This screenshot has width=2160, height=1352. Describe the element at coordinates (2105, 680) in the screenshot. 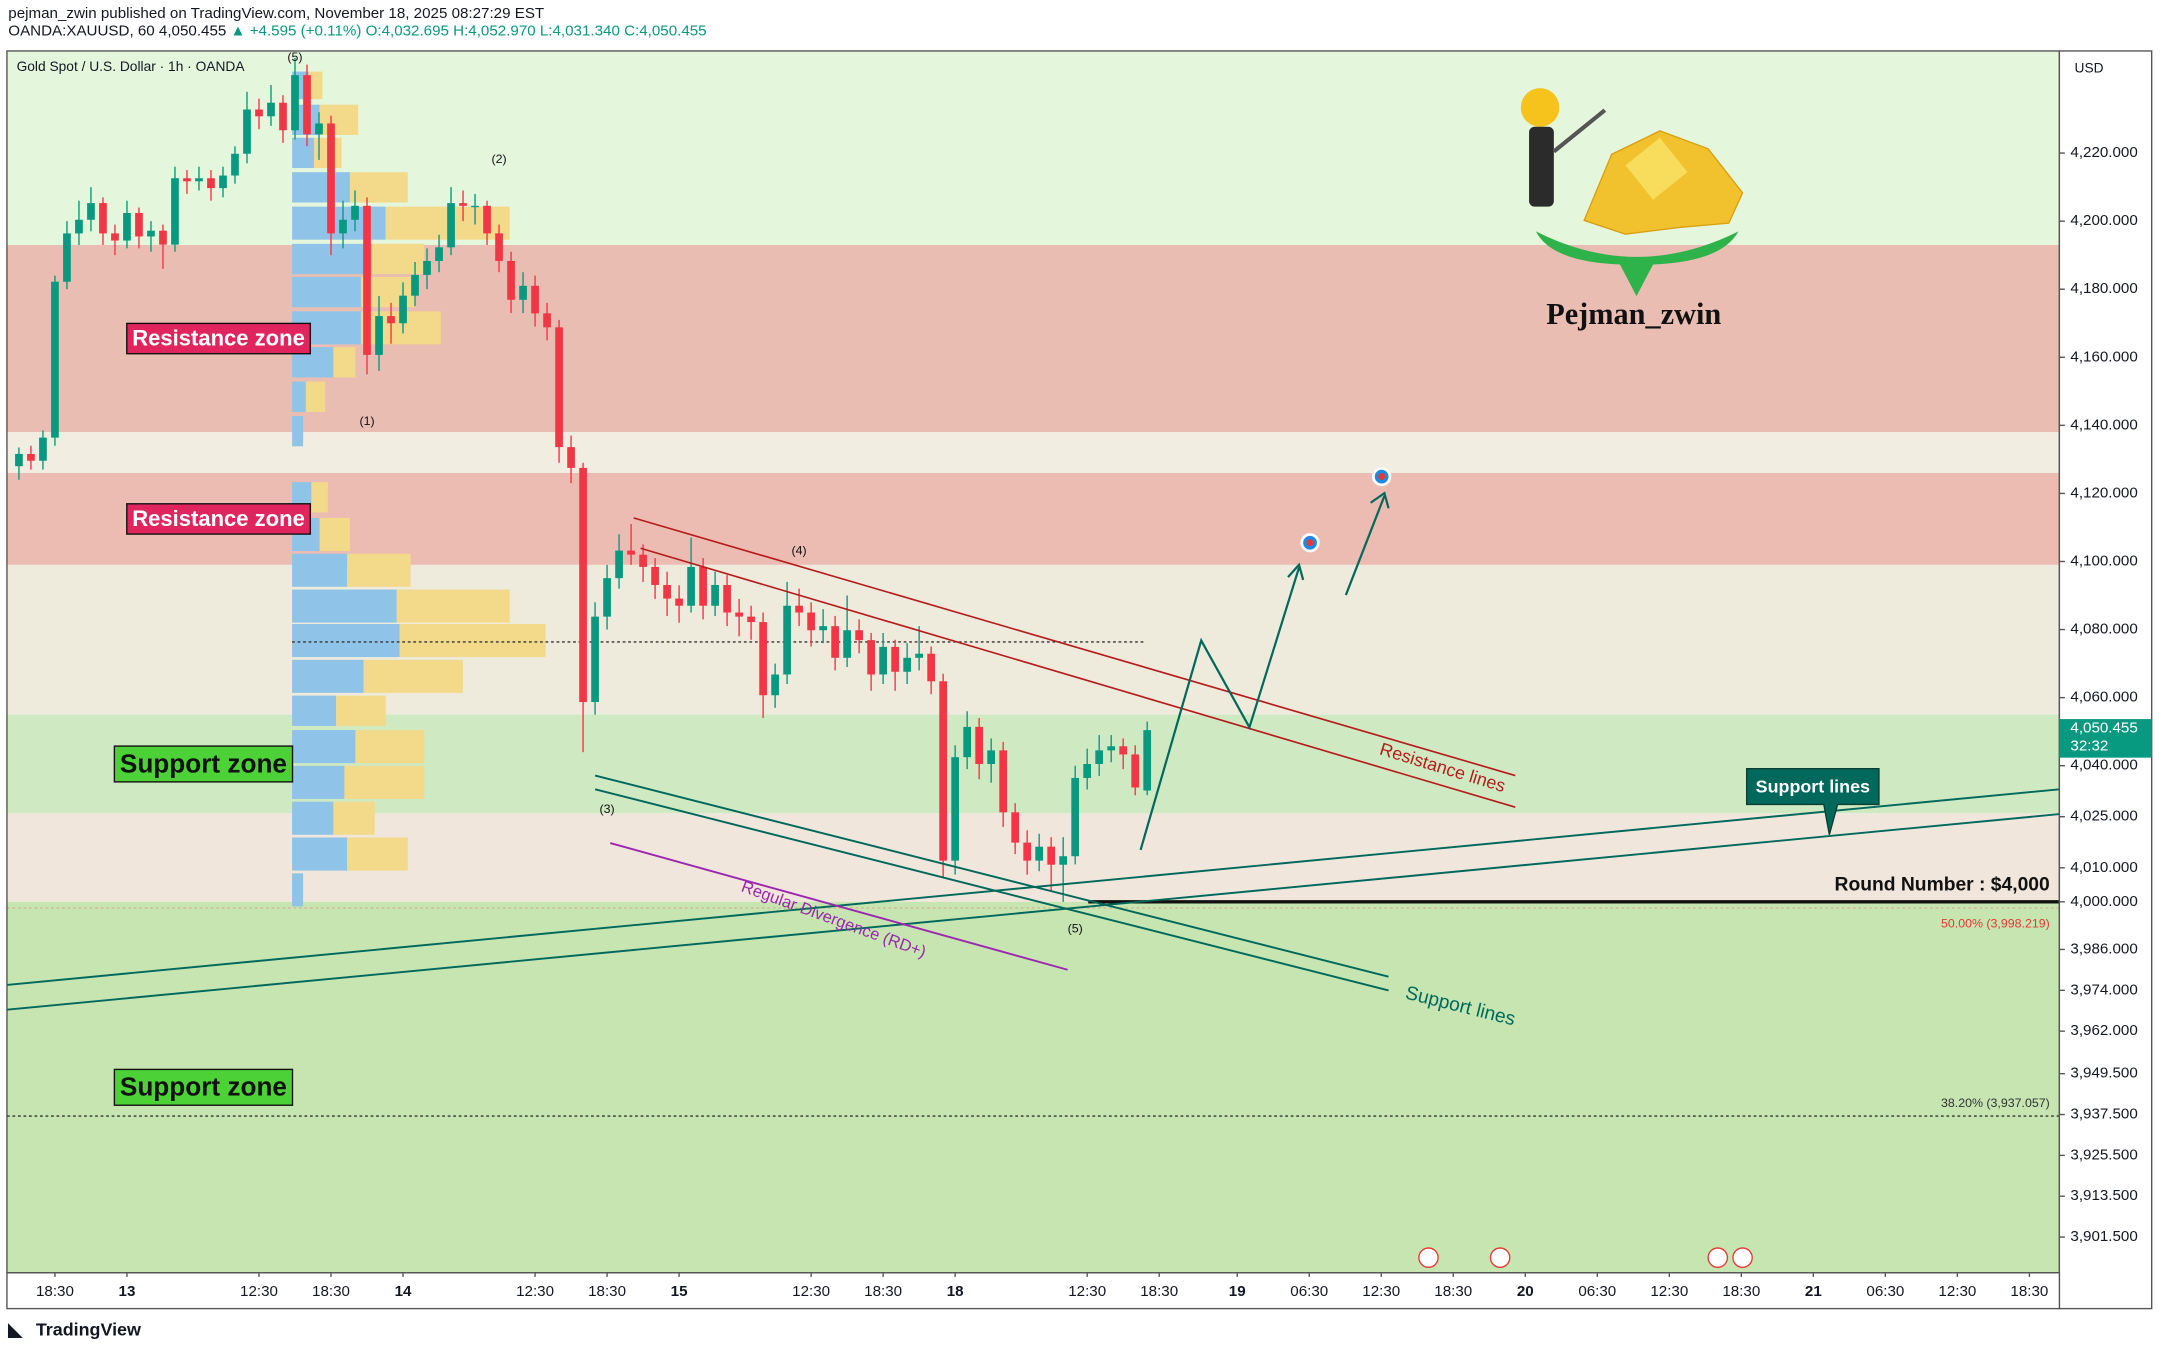

I see `price-axis` at that location.